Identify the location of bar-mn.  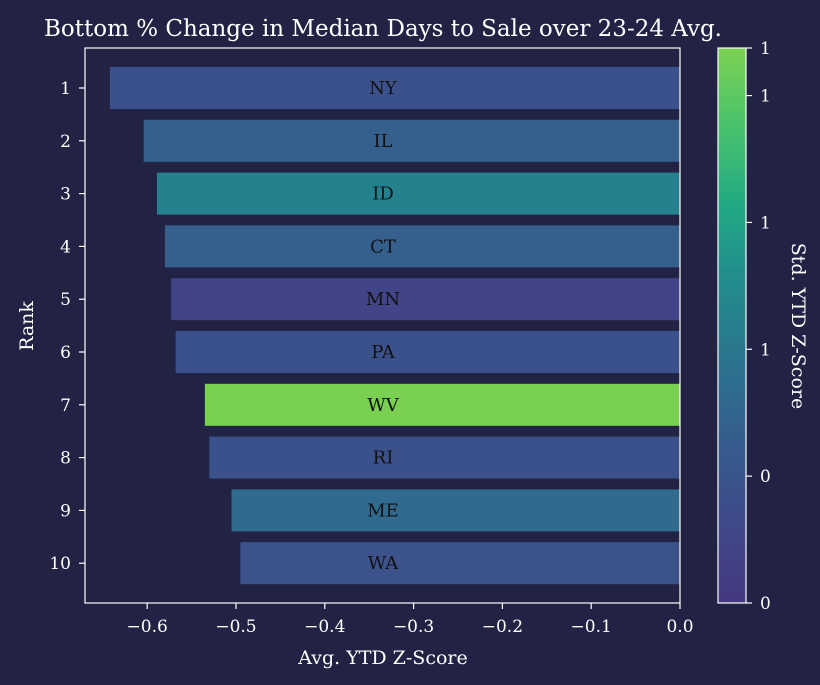
(425, 299).